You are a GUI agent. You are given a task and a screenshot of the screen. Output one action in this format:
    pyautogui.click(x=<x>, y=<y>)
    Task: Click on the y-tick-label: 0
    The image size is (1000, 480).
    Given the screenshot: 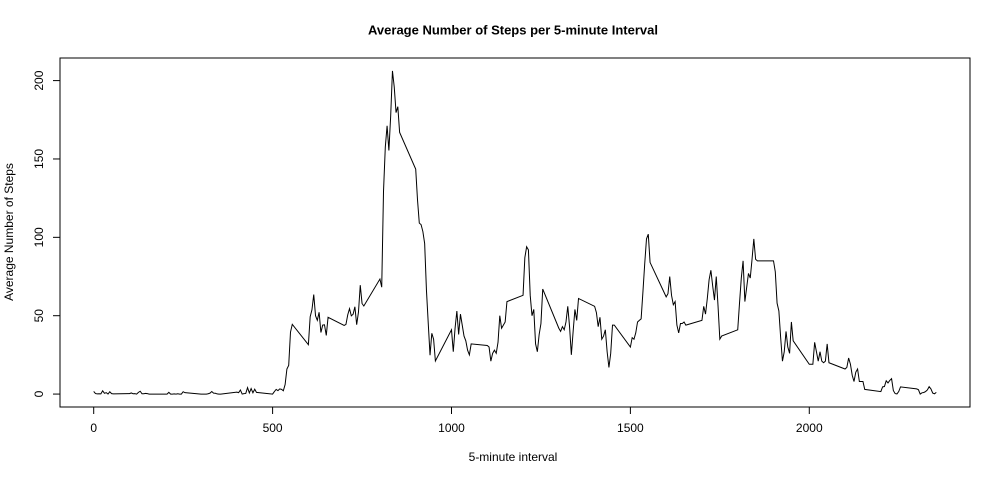 What is the action you would take?
    pyautogui.click(x=39, y=393)
    